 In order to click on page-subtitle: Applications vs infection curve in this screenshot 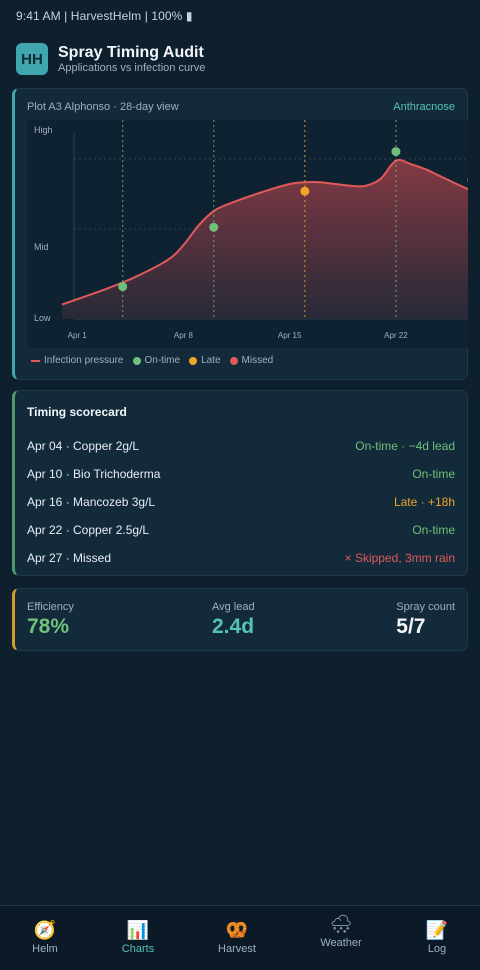, I will do `click(132, 68)`.